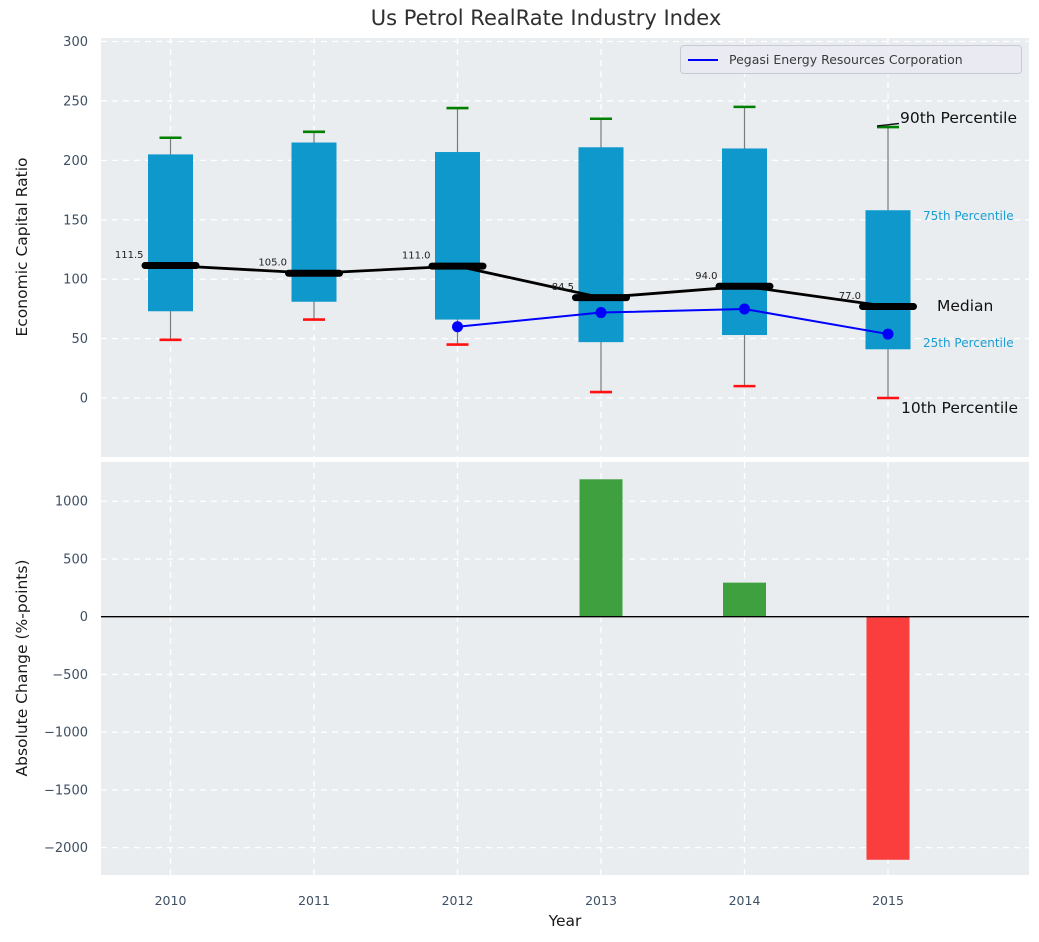 The width and height of the screenshot is (1039, 942). Describe the element at coordinates (601, 298) in the screenshot. I see `median-marker-2013` at that location.